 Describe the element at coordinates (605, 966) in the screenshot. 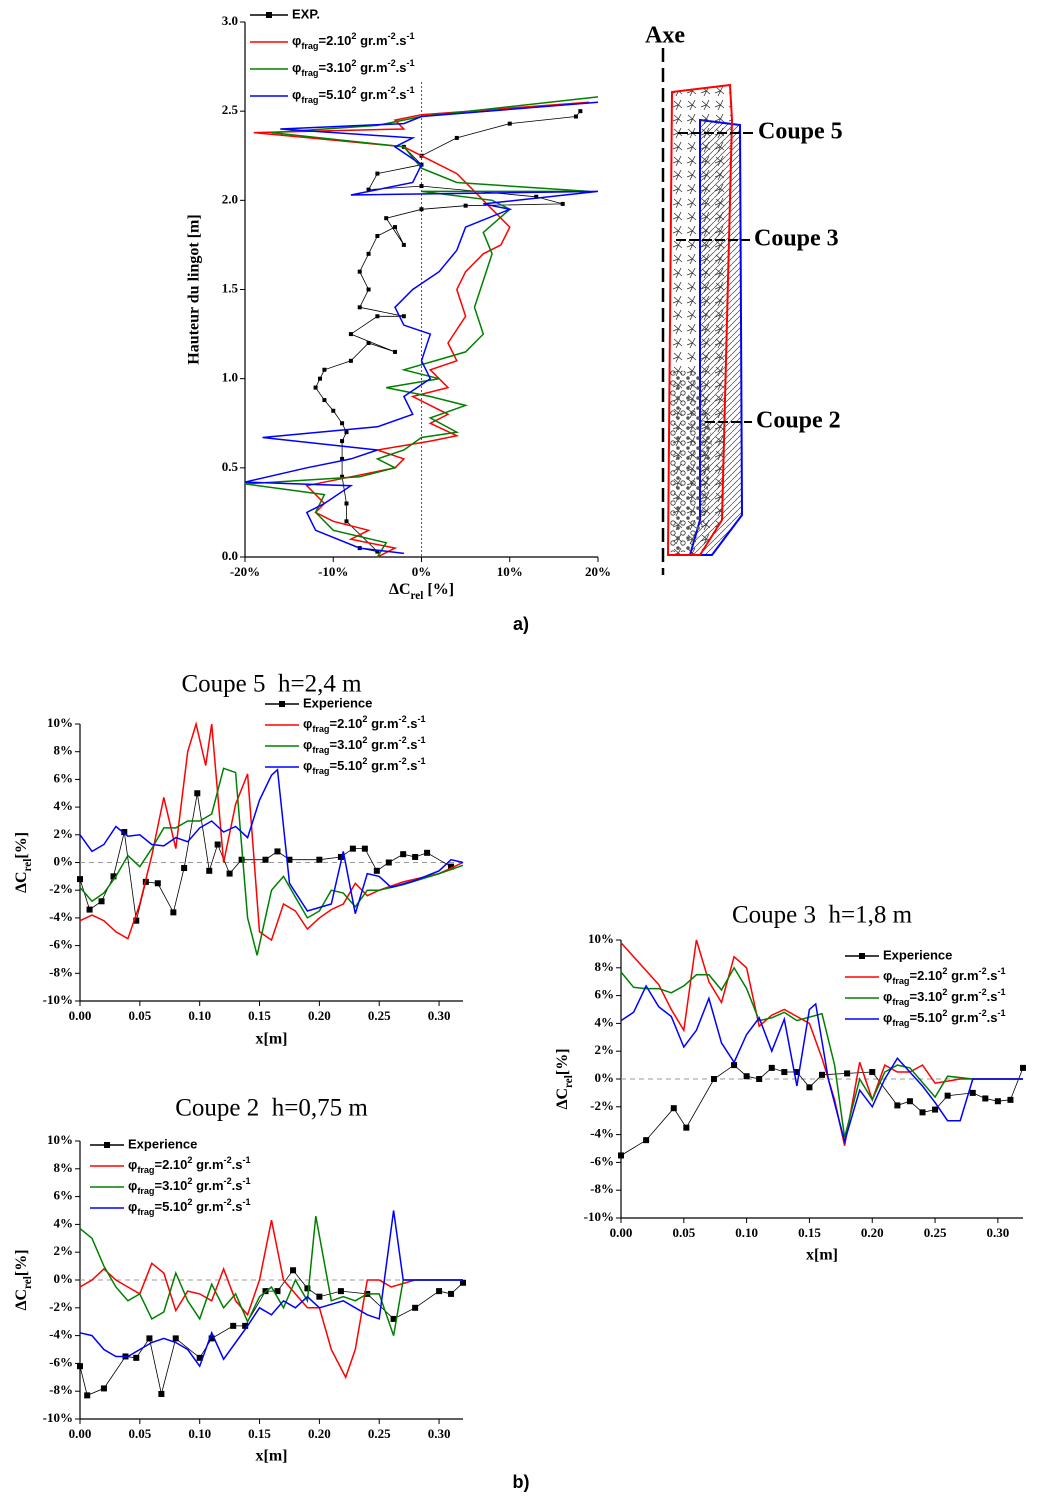

I see `y-tick-label: 8%` at that location.